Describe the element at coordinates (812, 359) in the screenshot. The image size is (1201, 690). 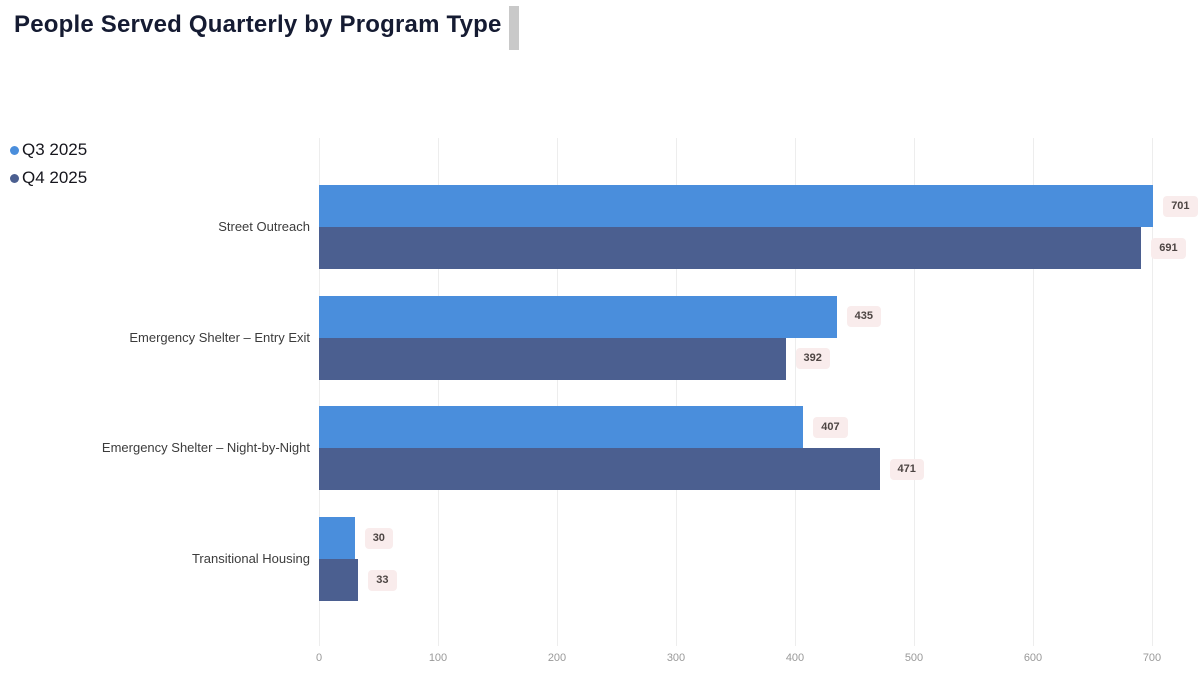
I see `value-label: 392` at that location.